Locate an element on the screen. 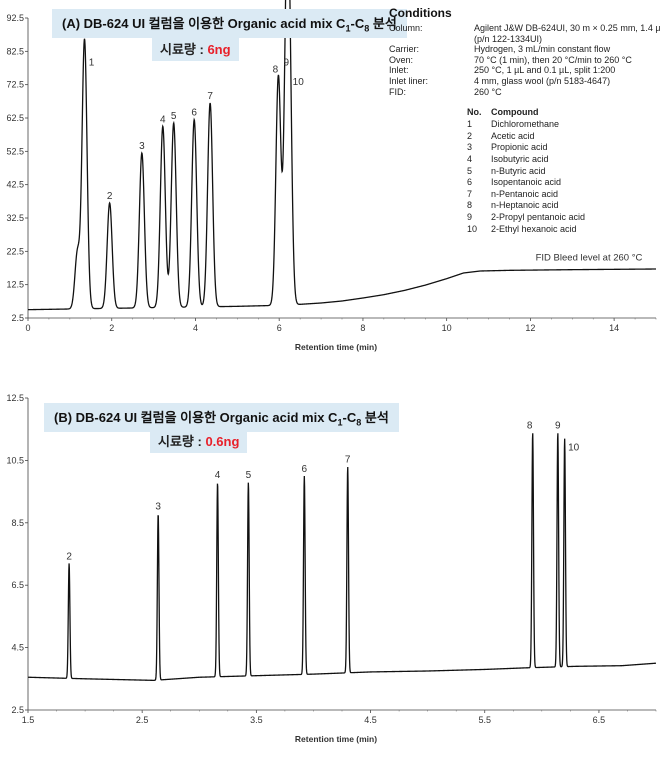  condition-value: Hydrogen, 3 mL/min constant flow is located at coordinates (542, 49).